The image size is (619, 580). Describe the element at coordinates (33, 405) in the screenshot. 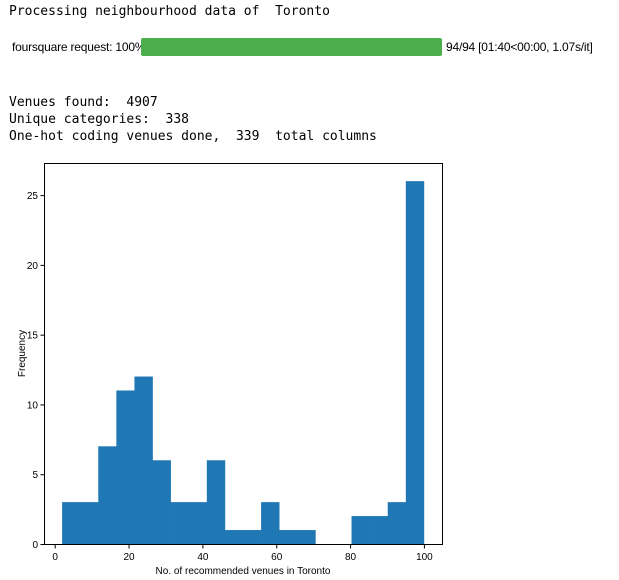

I see `y-tick-label: 10` at that location.